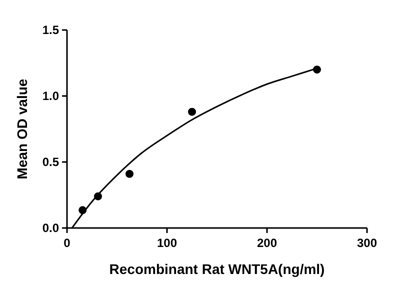 Image resolution: width=413 pixels, height=290 pixels. I want to click on x-tick-label: 200, so click(267, 243).